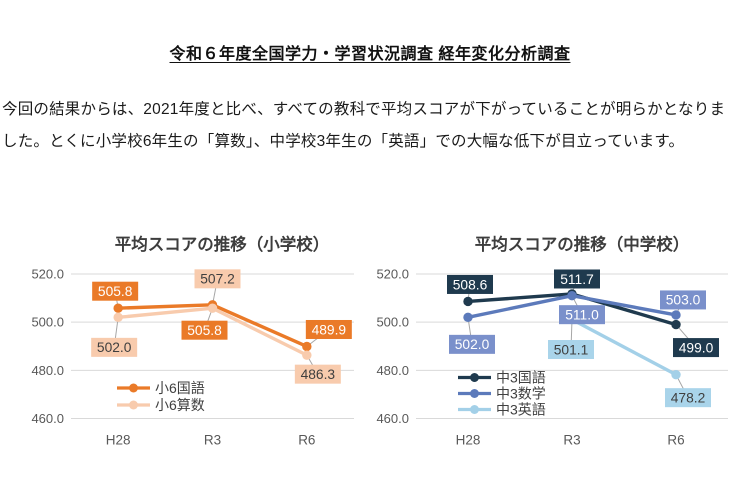 Image resolution: width=740 pixels, height=498 pixels. What do you see at coordinates (521, 393) in the screenshot?
I see `legend-label: 中3数学` at bounding box center [521, 393].